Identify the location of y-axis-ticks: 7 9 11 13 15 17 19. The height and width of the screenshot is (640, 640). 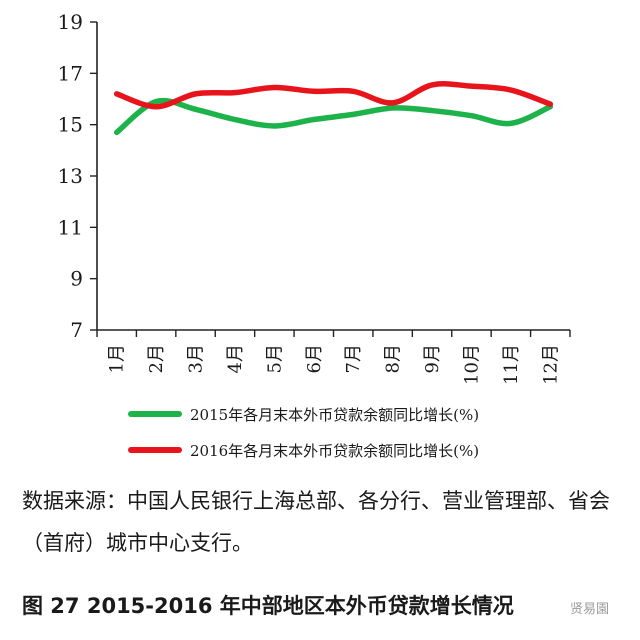
(77, 176).